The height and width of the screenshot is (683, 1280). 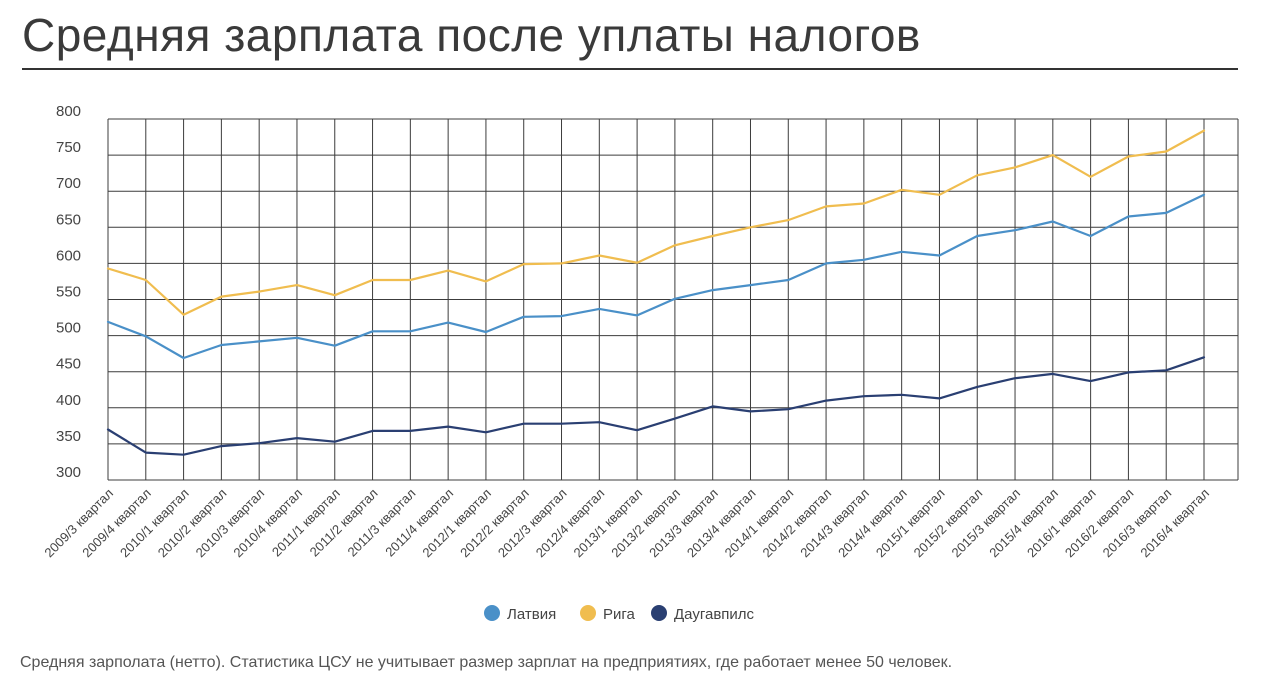 I want to click on y-tick-label: 550, so click(x=68, y=292).